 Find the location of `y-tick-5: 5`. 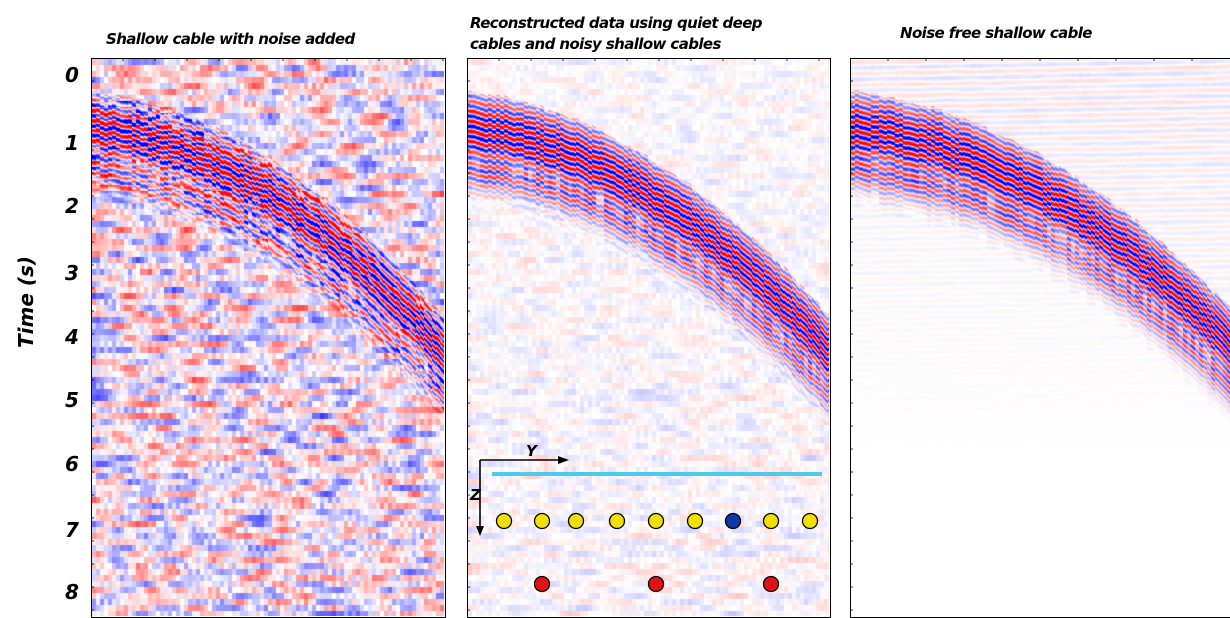

y-tick-5: 5 is located at coordinates (72, 400).